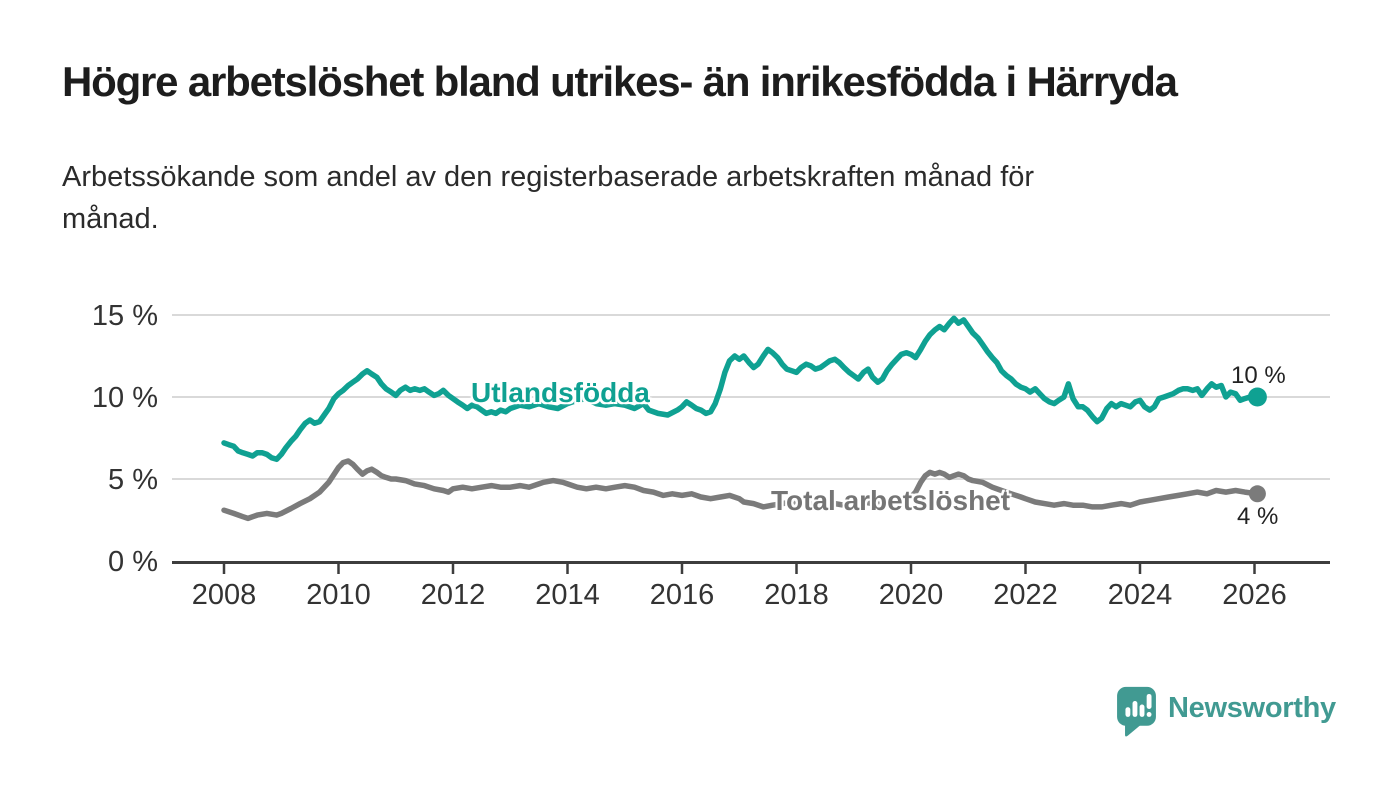 Image resolution: width=1400 pixels, height=794 pixels. I want to click on series-utlandsf-dda-endpoint, so click(1257, 397).